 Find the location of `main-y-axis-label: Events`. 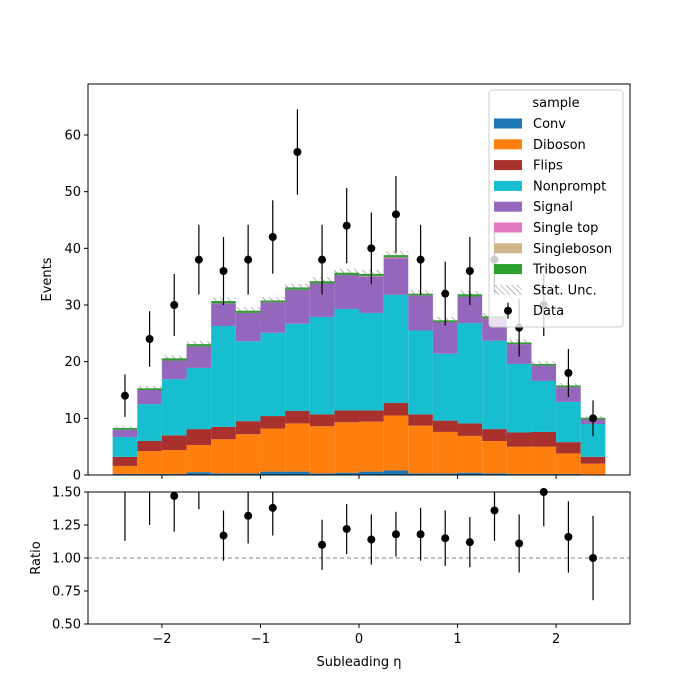

main-y-axis-label: Events is located at coordinates (47, 279).